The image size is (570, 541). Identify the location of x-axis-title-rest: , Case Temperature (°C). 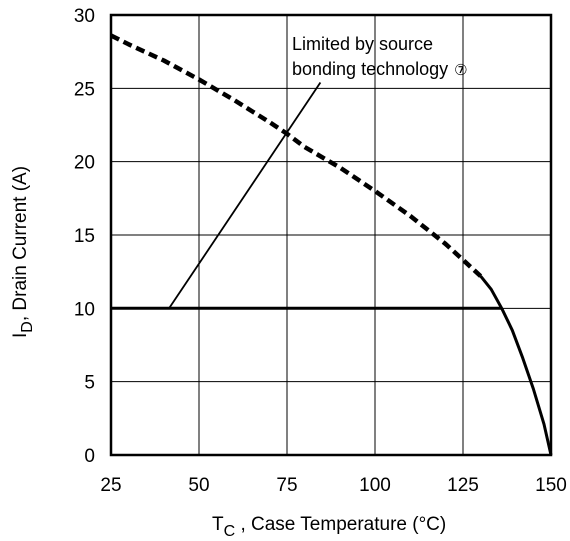
(340, 524).